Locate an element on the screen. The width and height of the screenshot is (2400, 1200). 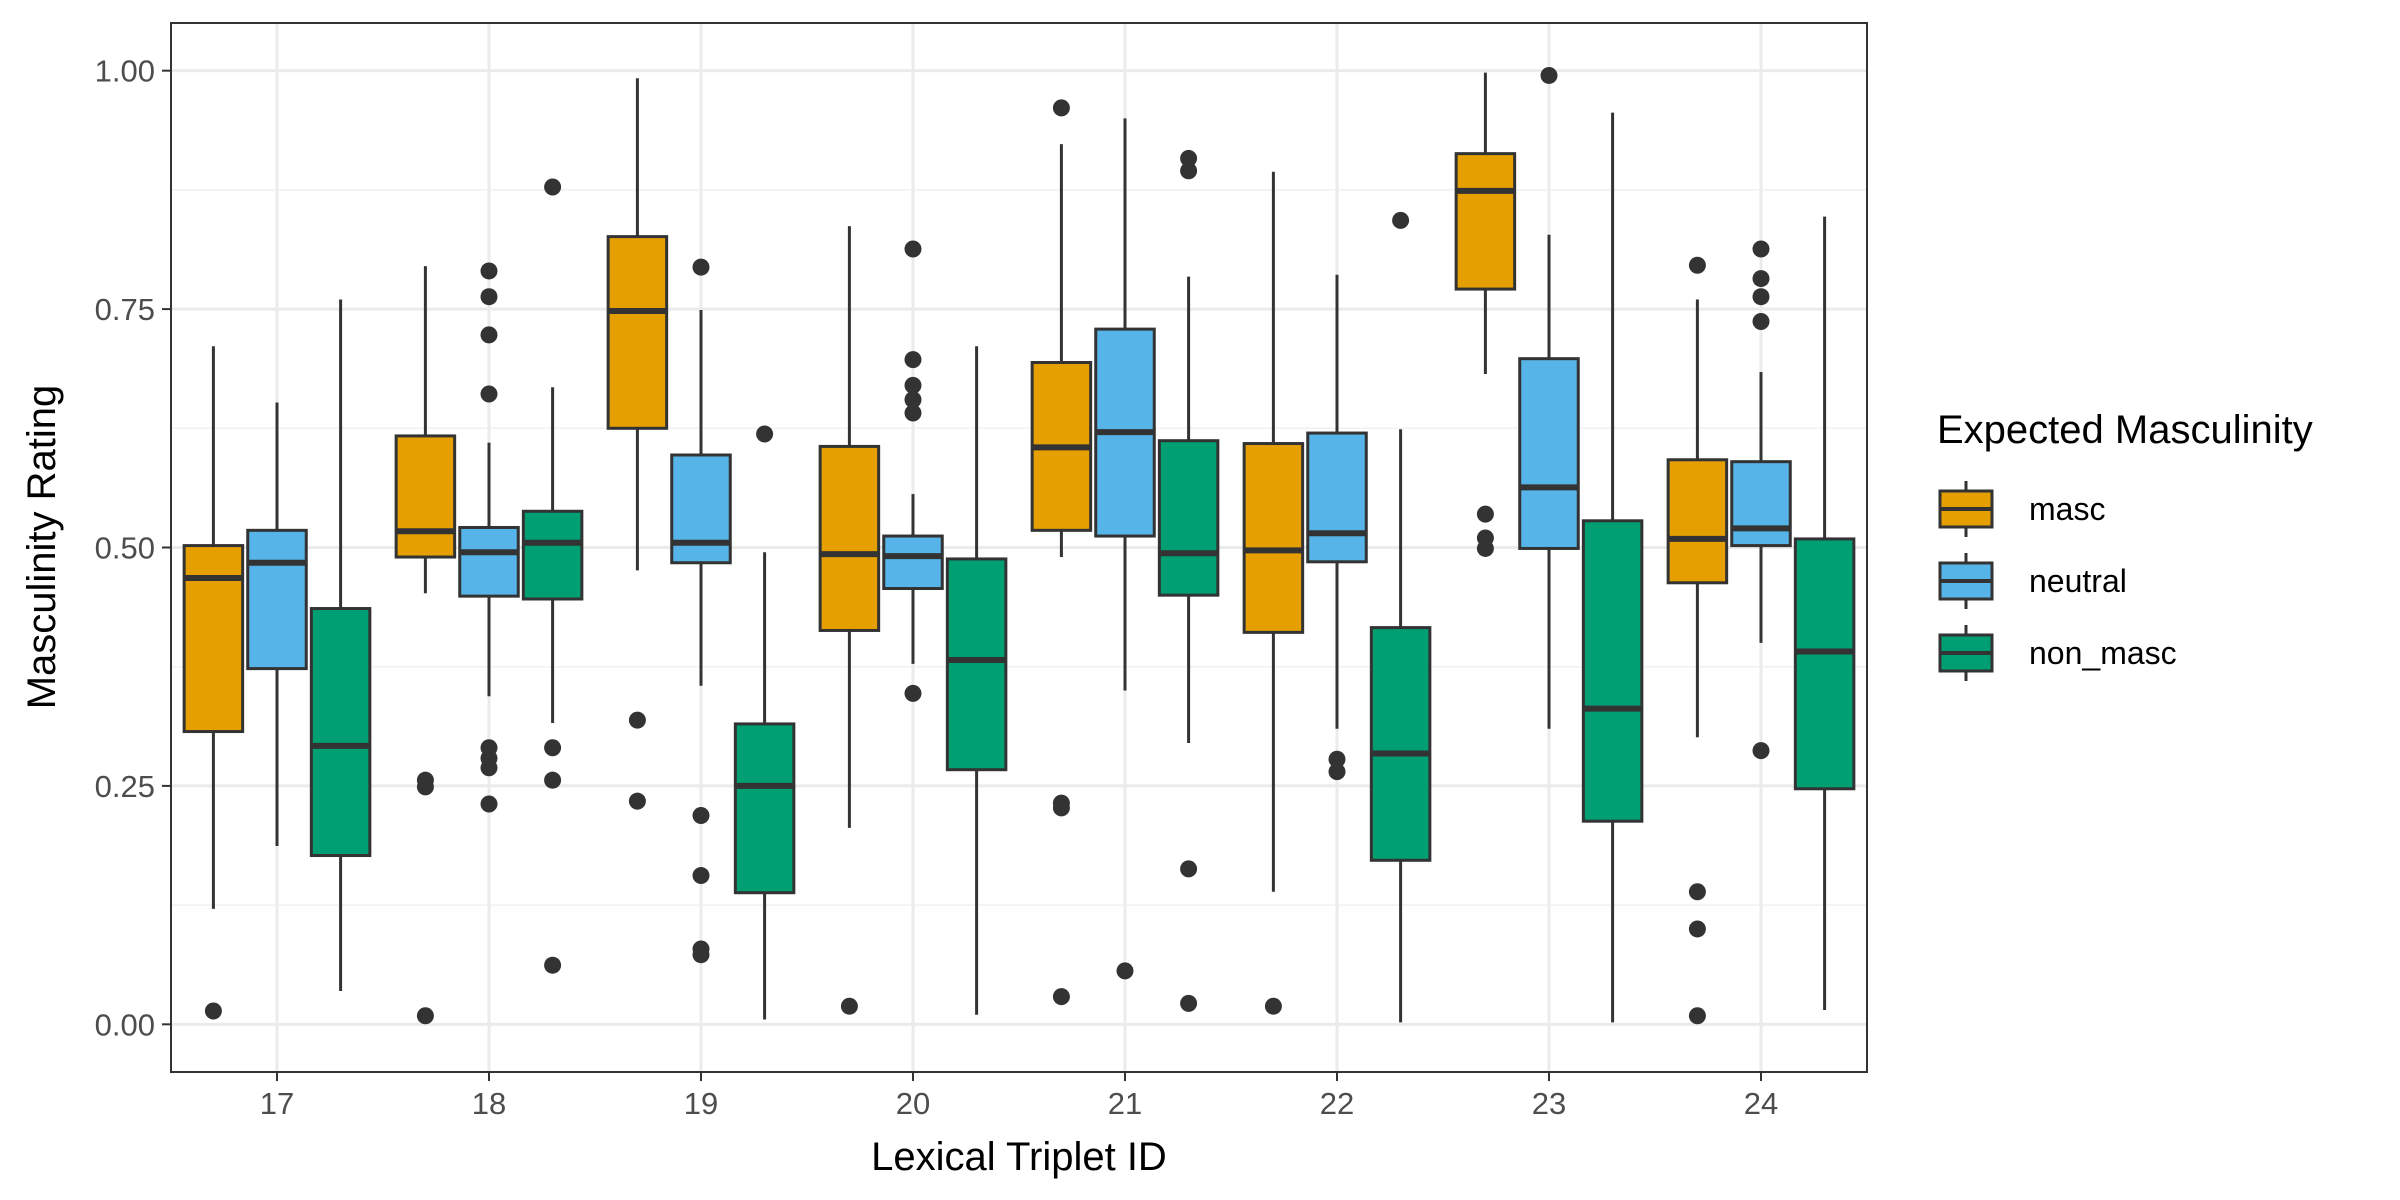
legend-label: neutral is located at coordinates (2078, 581).